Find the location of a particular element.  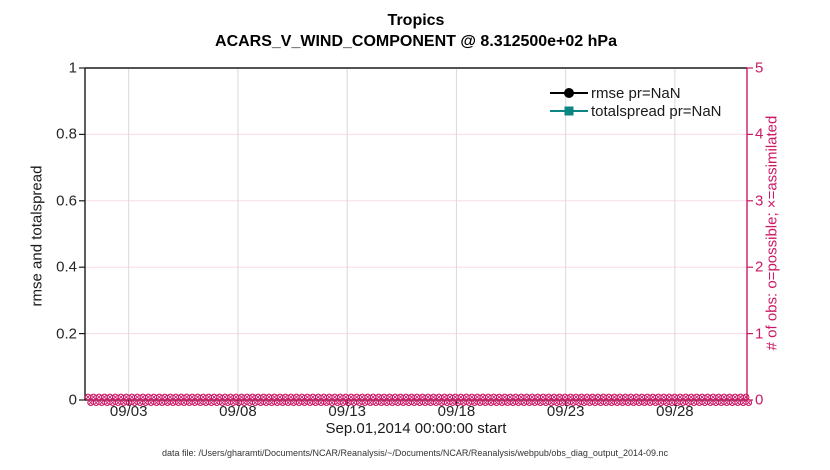

y-right-tick-label: 4 is located at coordinates (759, 134).